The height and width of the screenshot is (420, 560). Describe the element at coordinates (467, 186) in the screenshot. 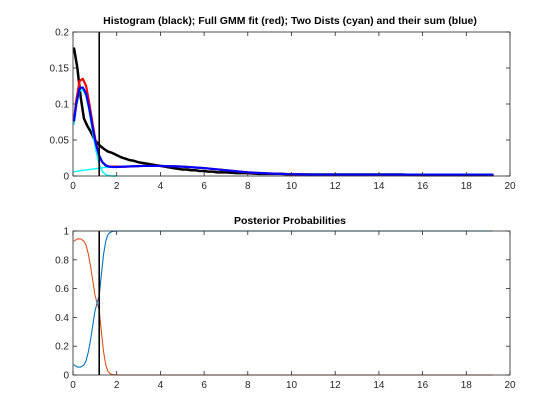

I see `histogram-x-tick-label: 18` at that location.